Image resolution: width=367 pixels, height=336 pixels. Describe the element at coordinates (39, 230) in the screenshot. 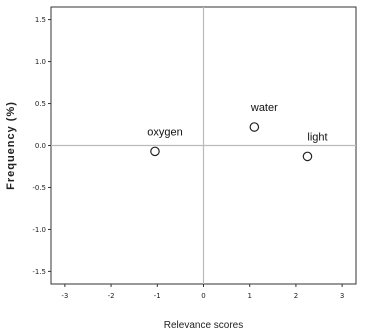

I see `y-tick-label: -1.0` at that location.